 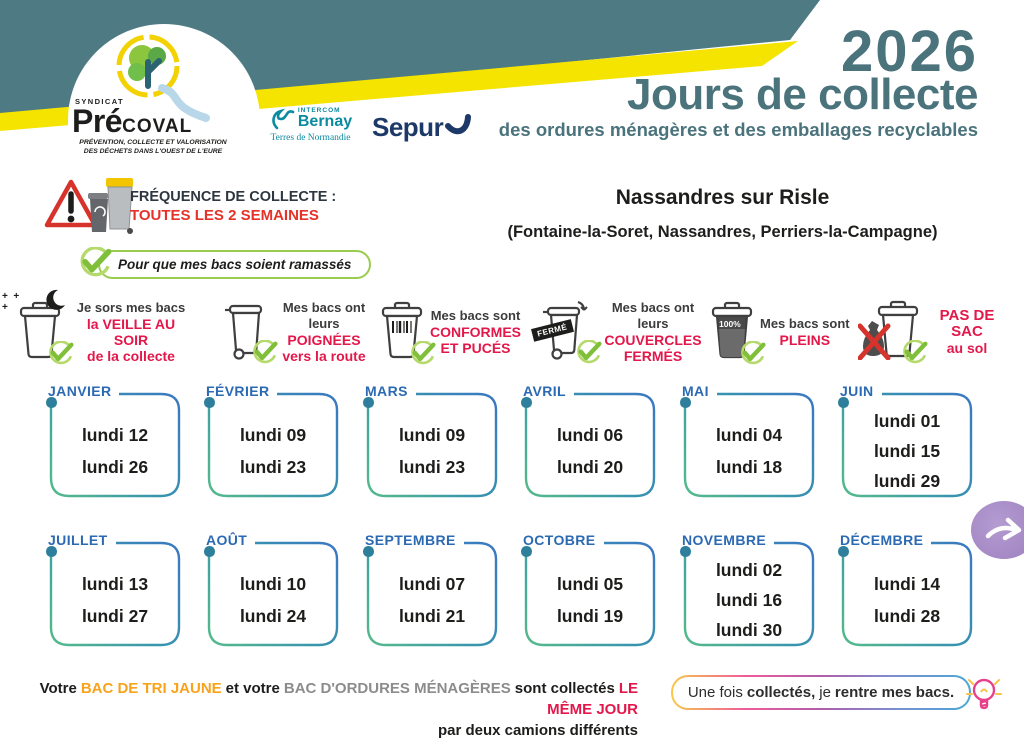 I want to click on reminder-pill: Pour que mes bacs soient ramassés, so click(x=226, y=263).